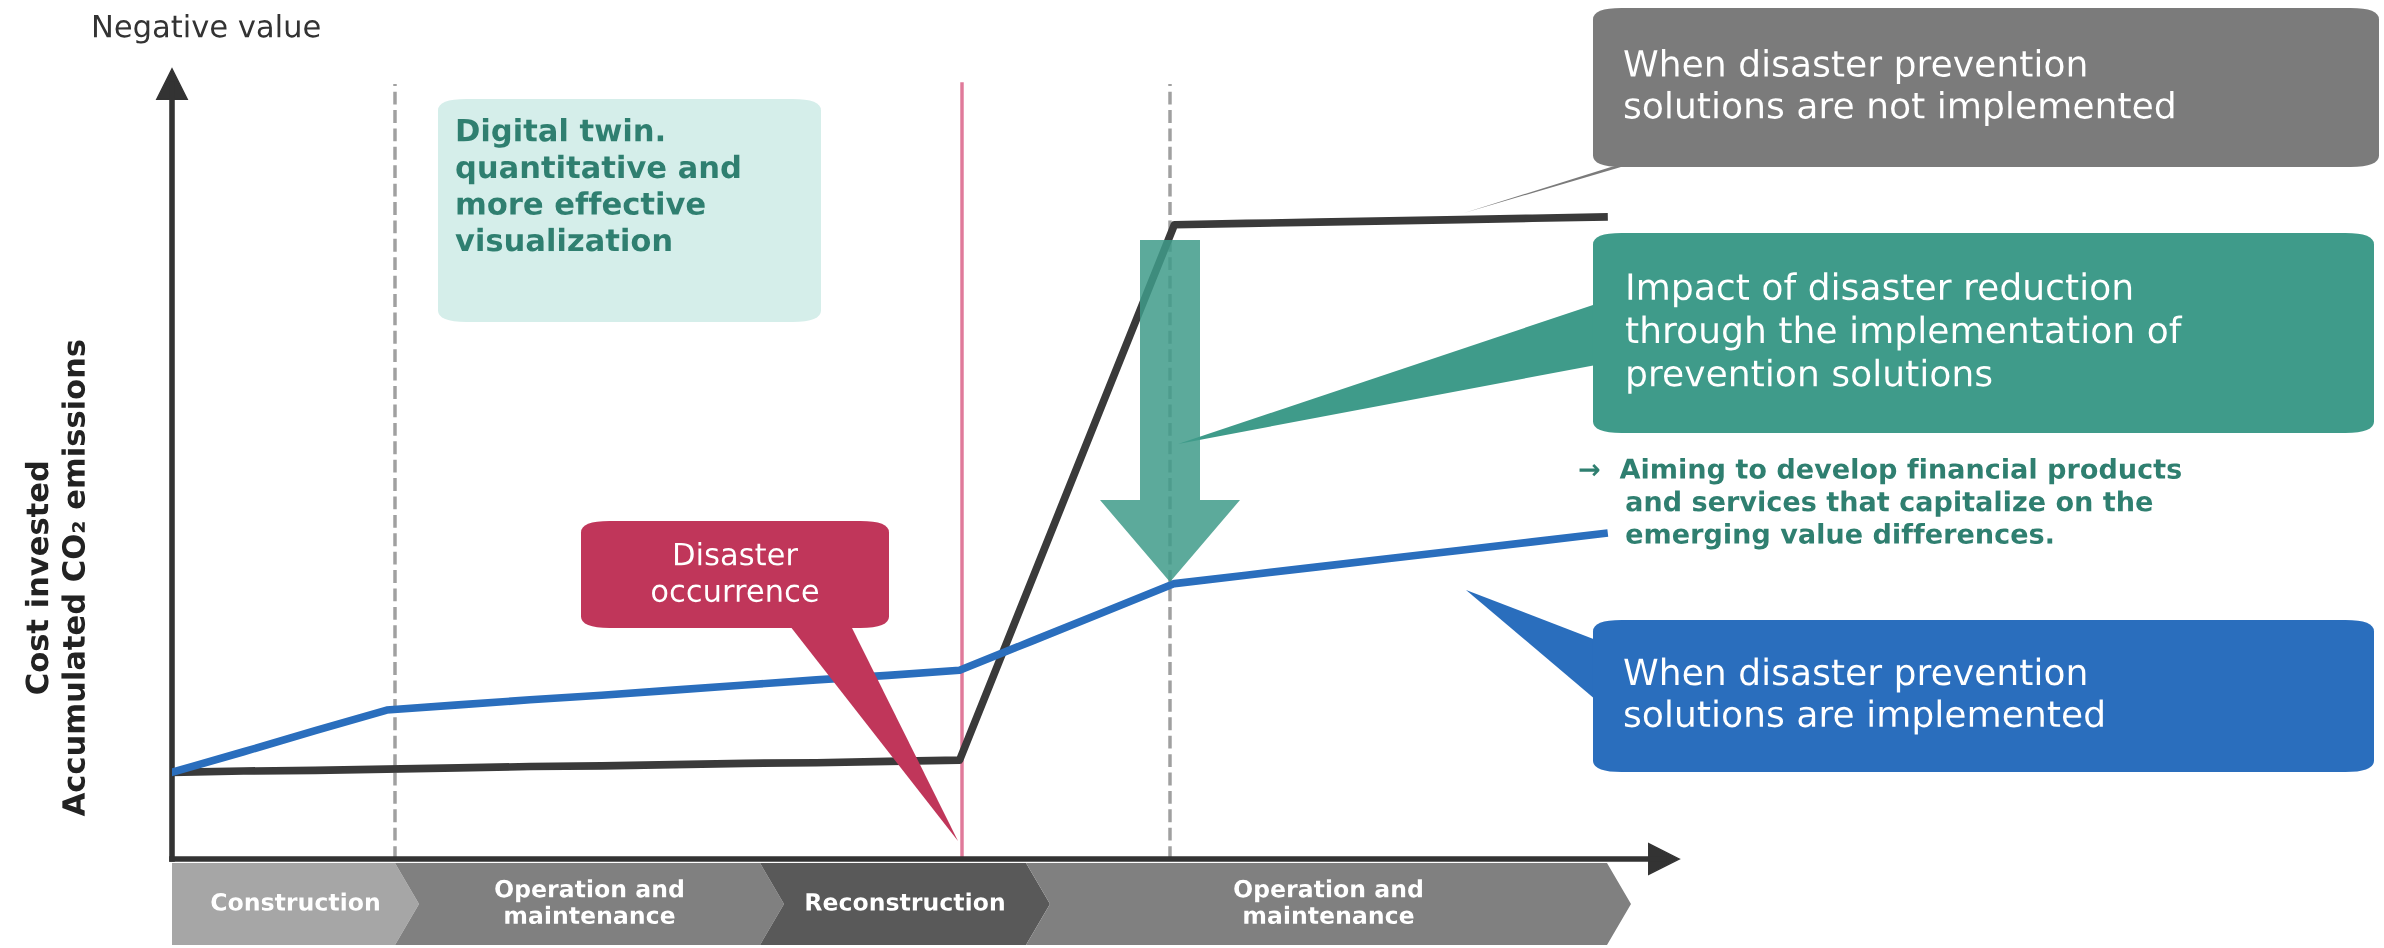 This screenshot has height=948, width=2384. What do you see at coordinates (905, 901) in the screenshot?
I see `text: Reconstruction` at bounding box center [905, 901].